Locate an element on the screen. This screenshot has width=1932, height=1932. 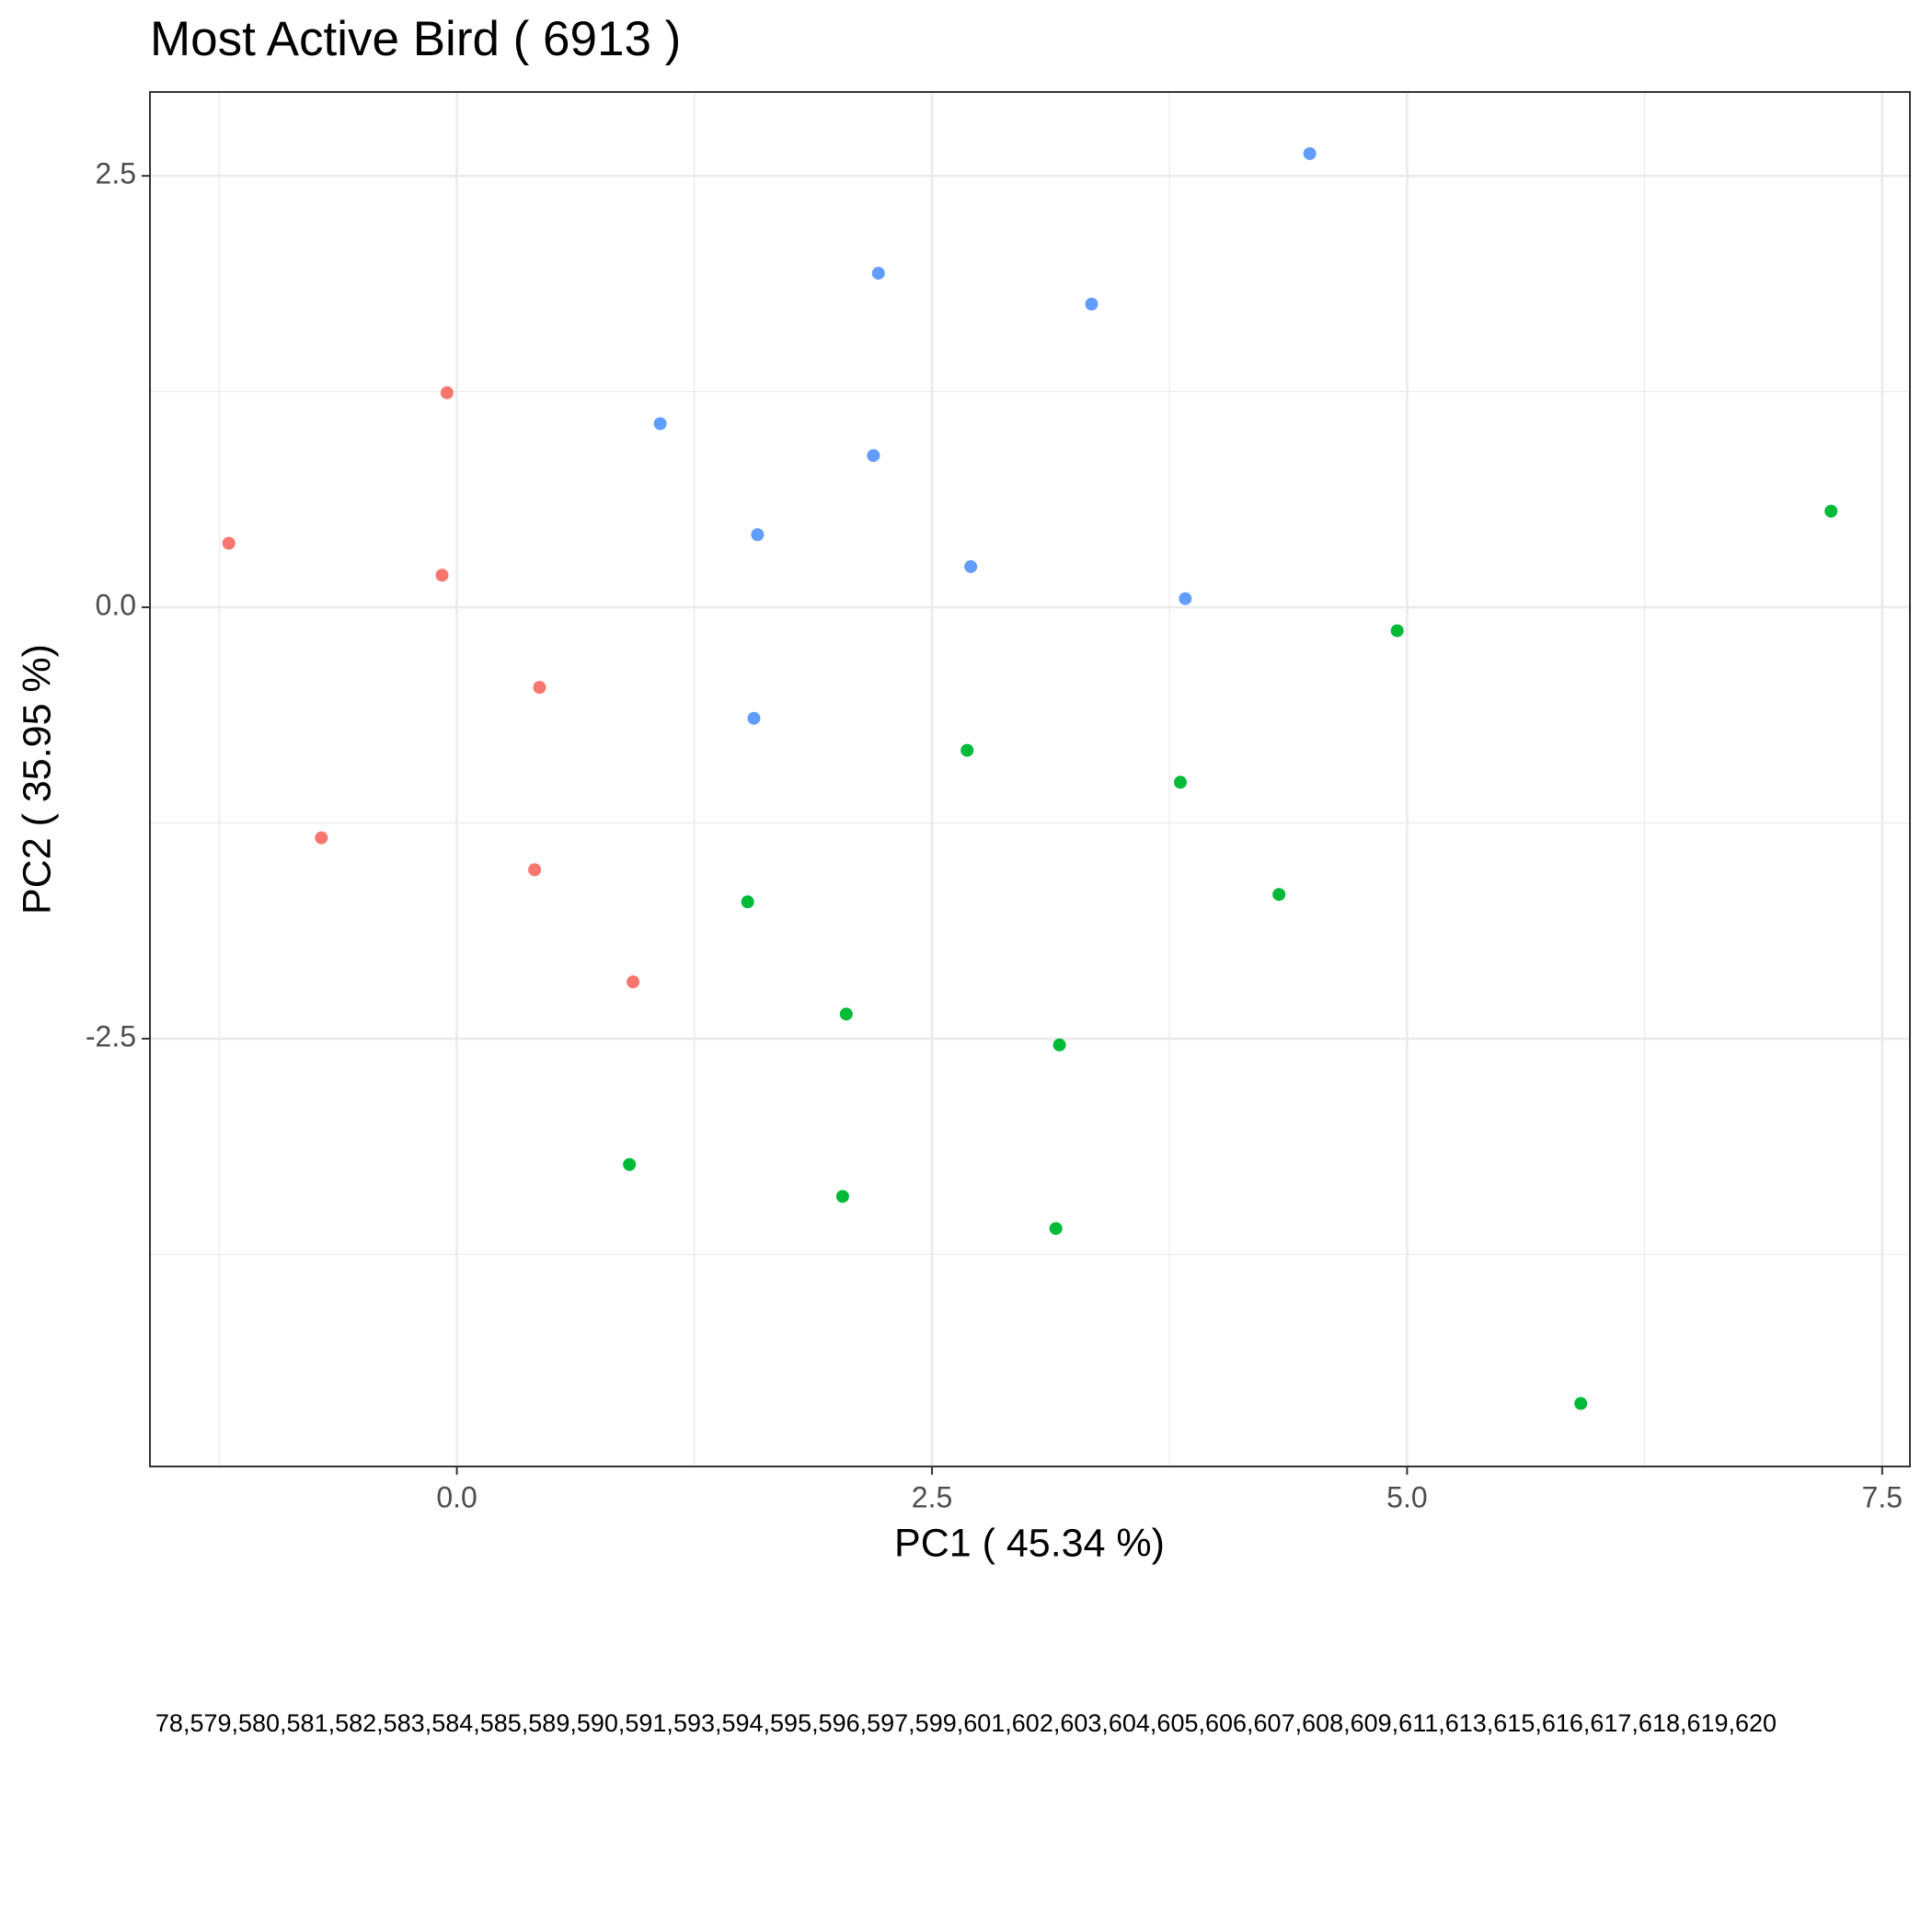
y-axis-title: PC2 ( 35.95 %) is located at coordinates (37, 779).